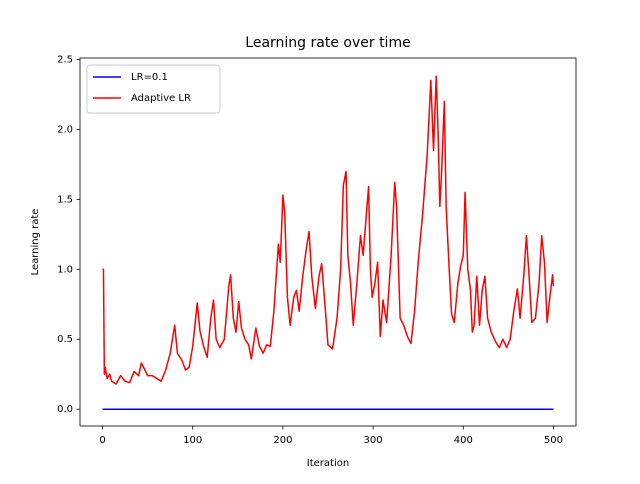  I want to click on y-tick-label: 1.0, so click(65, 269).